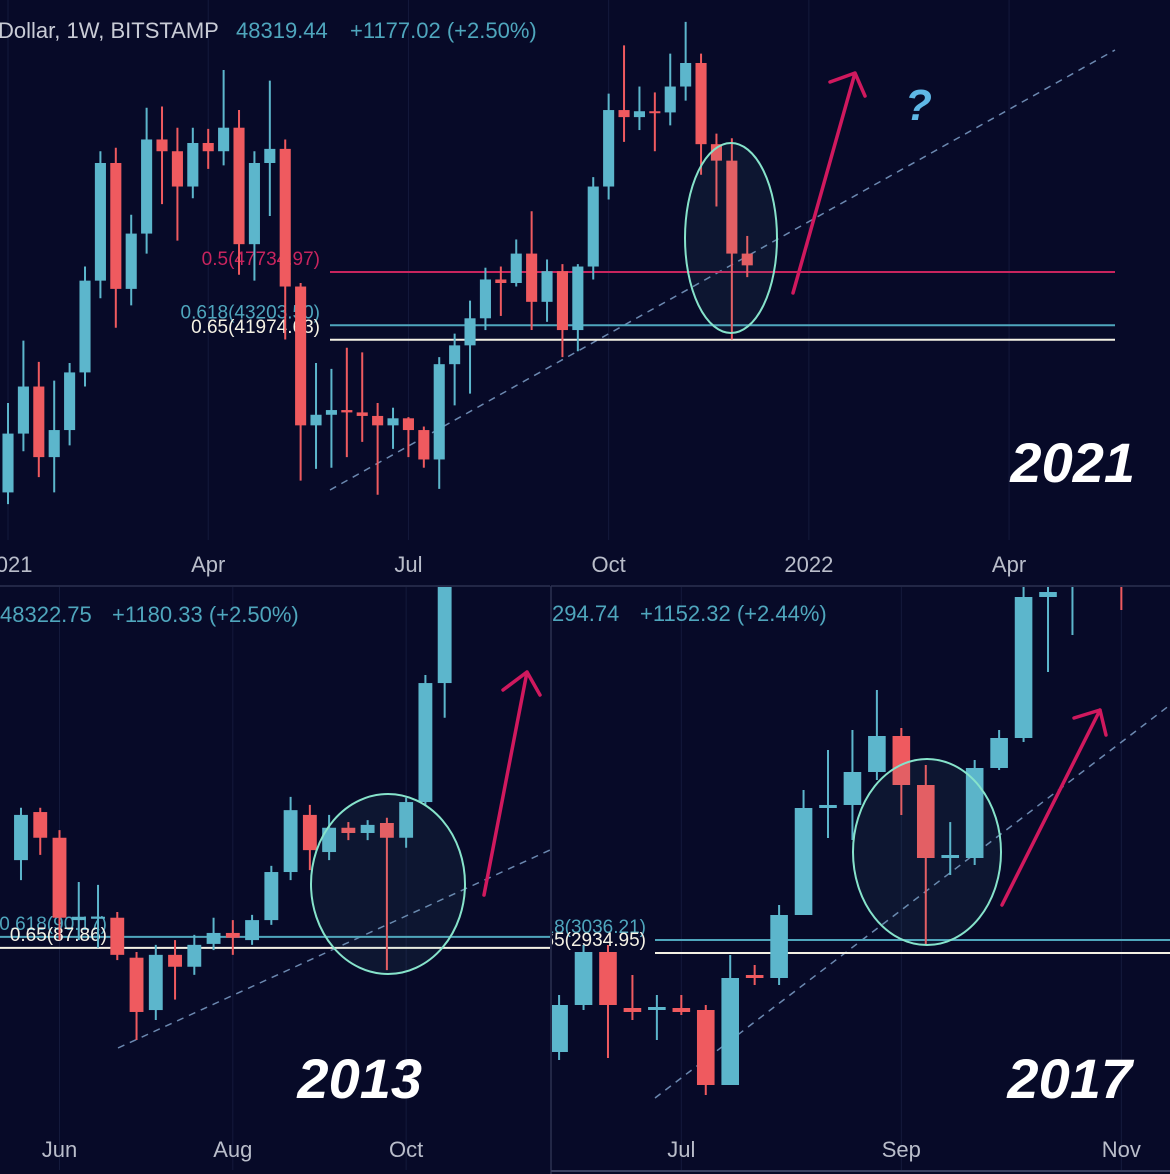 This screenshot has height=1174, width=1170. I want to click on price: 48319.44, so click(282, 30).